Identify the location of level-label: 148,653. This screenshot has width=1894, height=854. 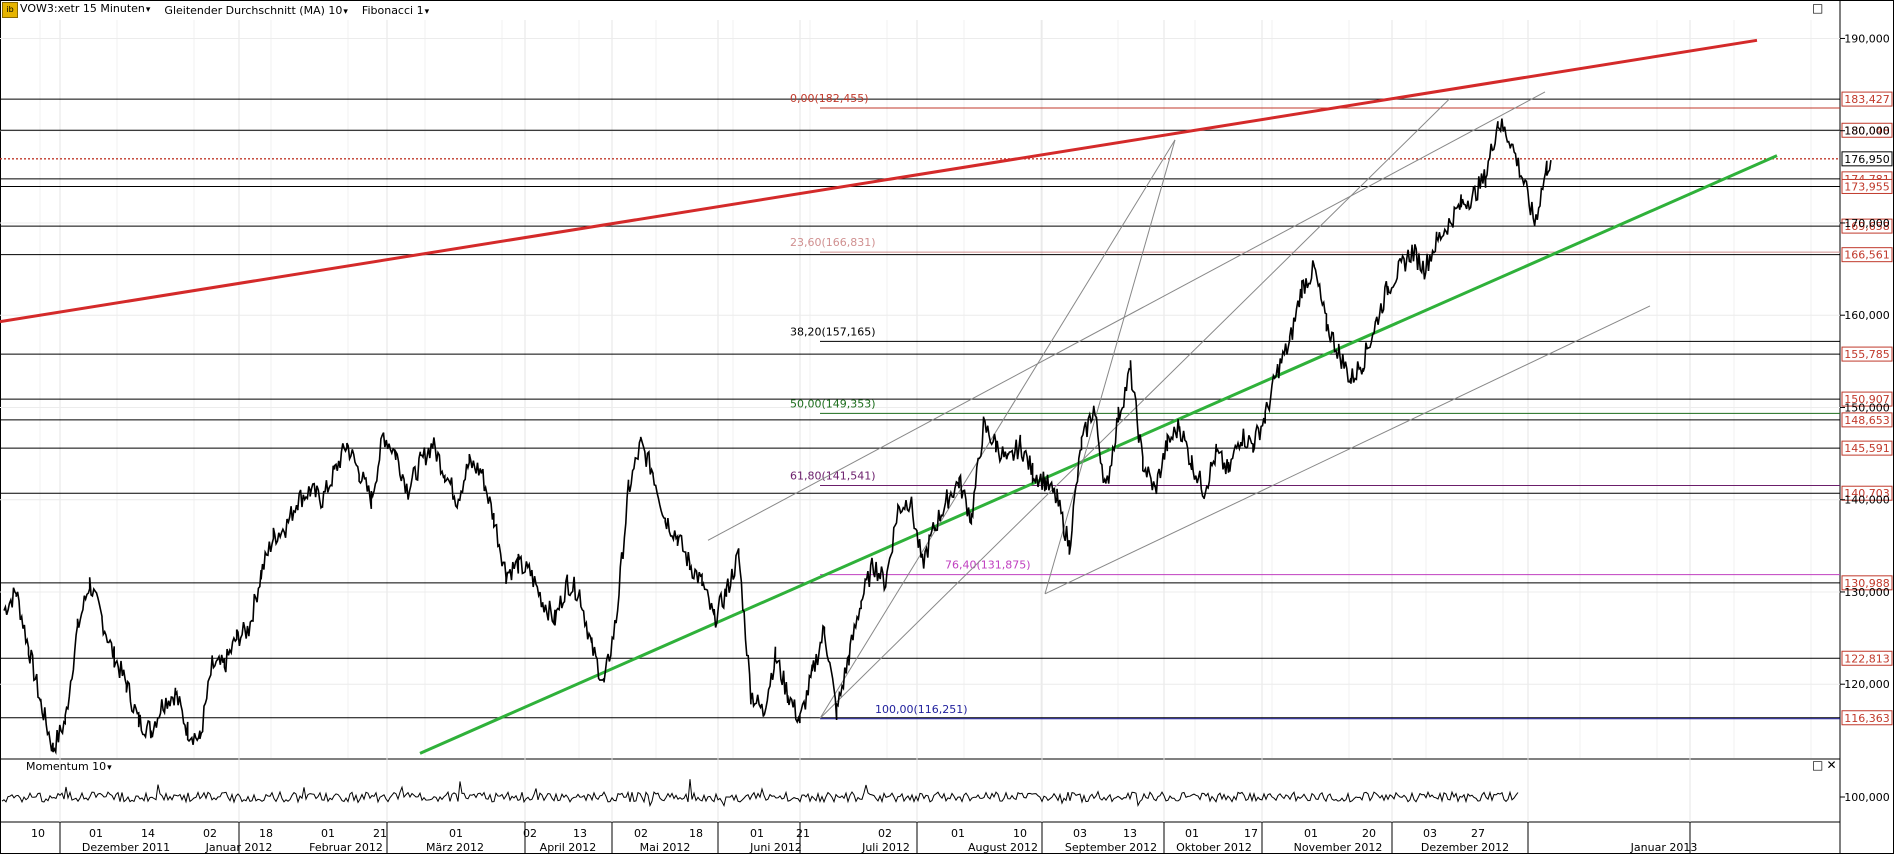
(1867, 420).